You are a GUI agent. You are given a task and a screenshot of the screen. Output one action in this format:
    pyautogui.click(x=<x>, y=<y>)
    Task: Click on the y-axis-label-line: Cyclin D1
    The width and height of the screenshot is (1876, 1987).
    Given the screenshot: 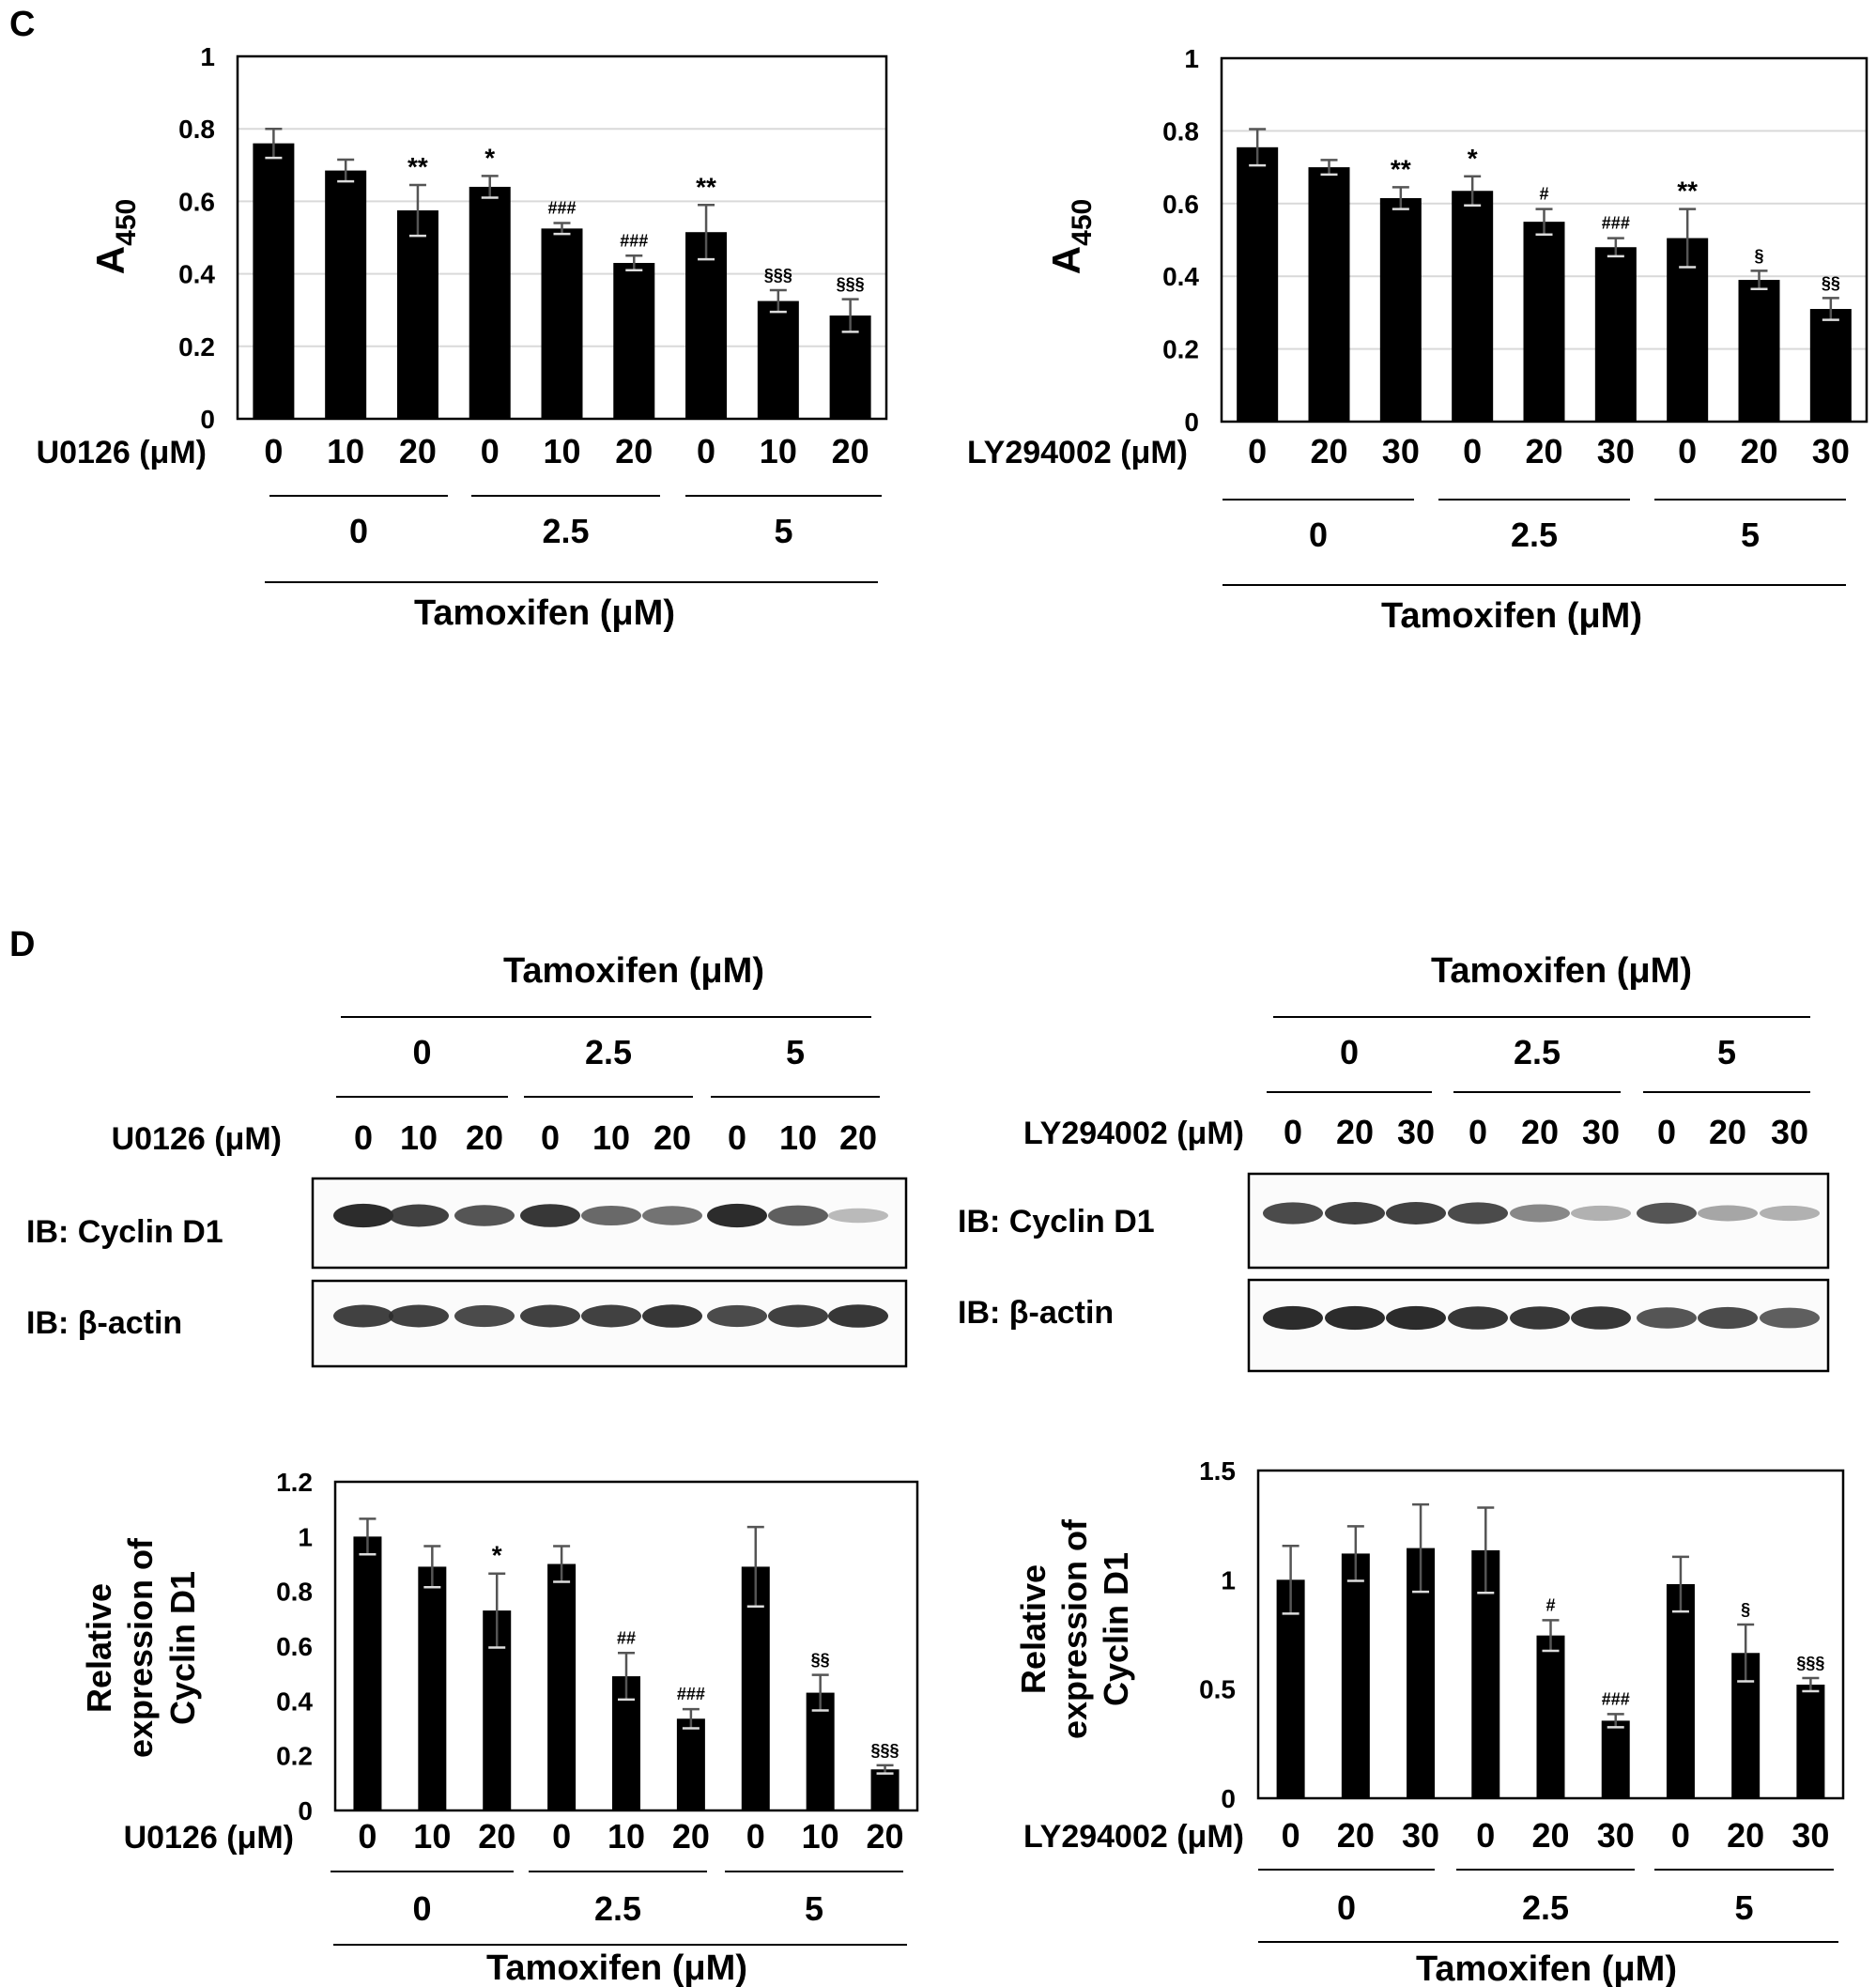 What is the action you would take?
    pyautogui.click(x=182, y=1648)
    